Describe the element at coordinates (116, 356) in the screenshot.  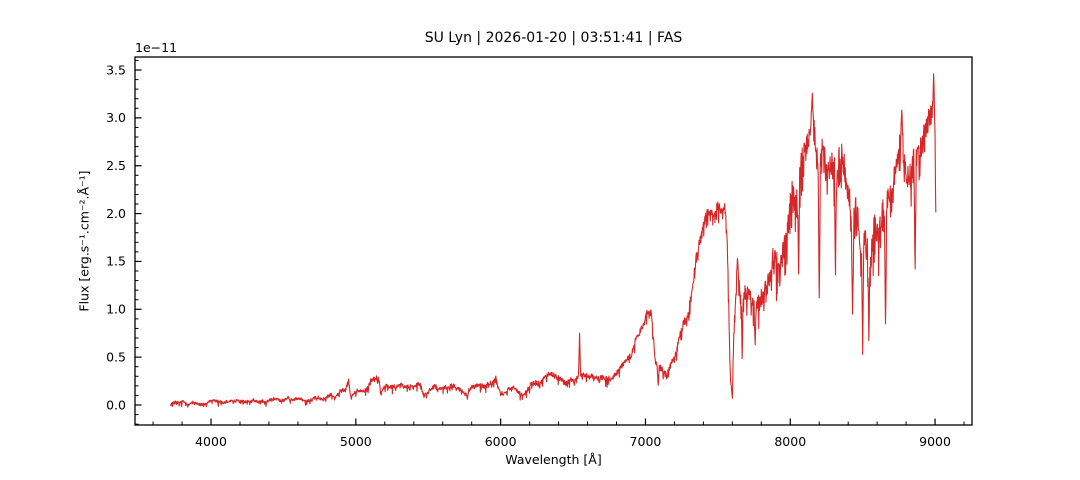
I see `y-tick-label: 0.5` at that location.